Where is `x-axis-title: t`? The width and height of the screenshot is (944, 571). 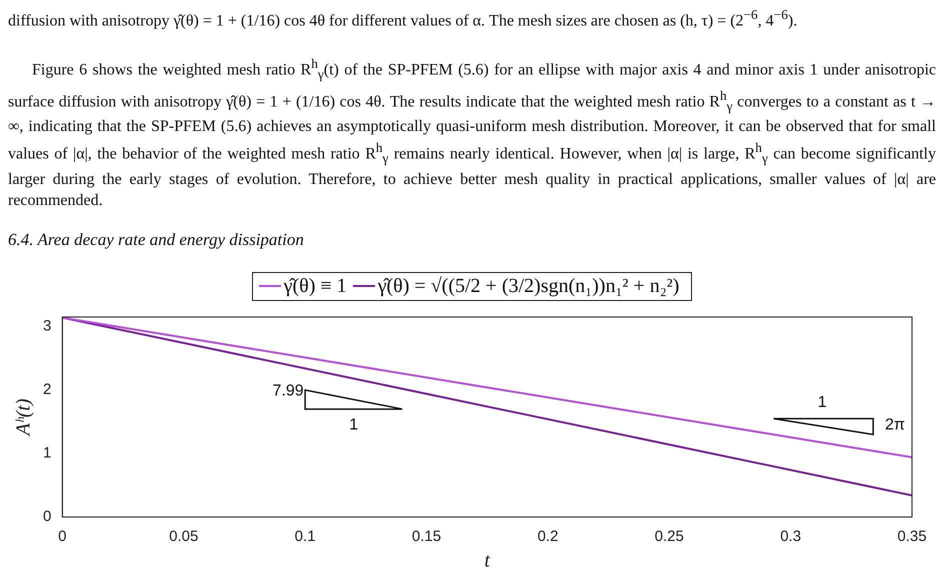
x-axis-title: t is located at coordinates (487, 560).